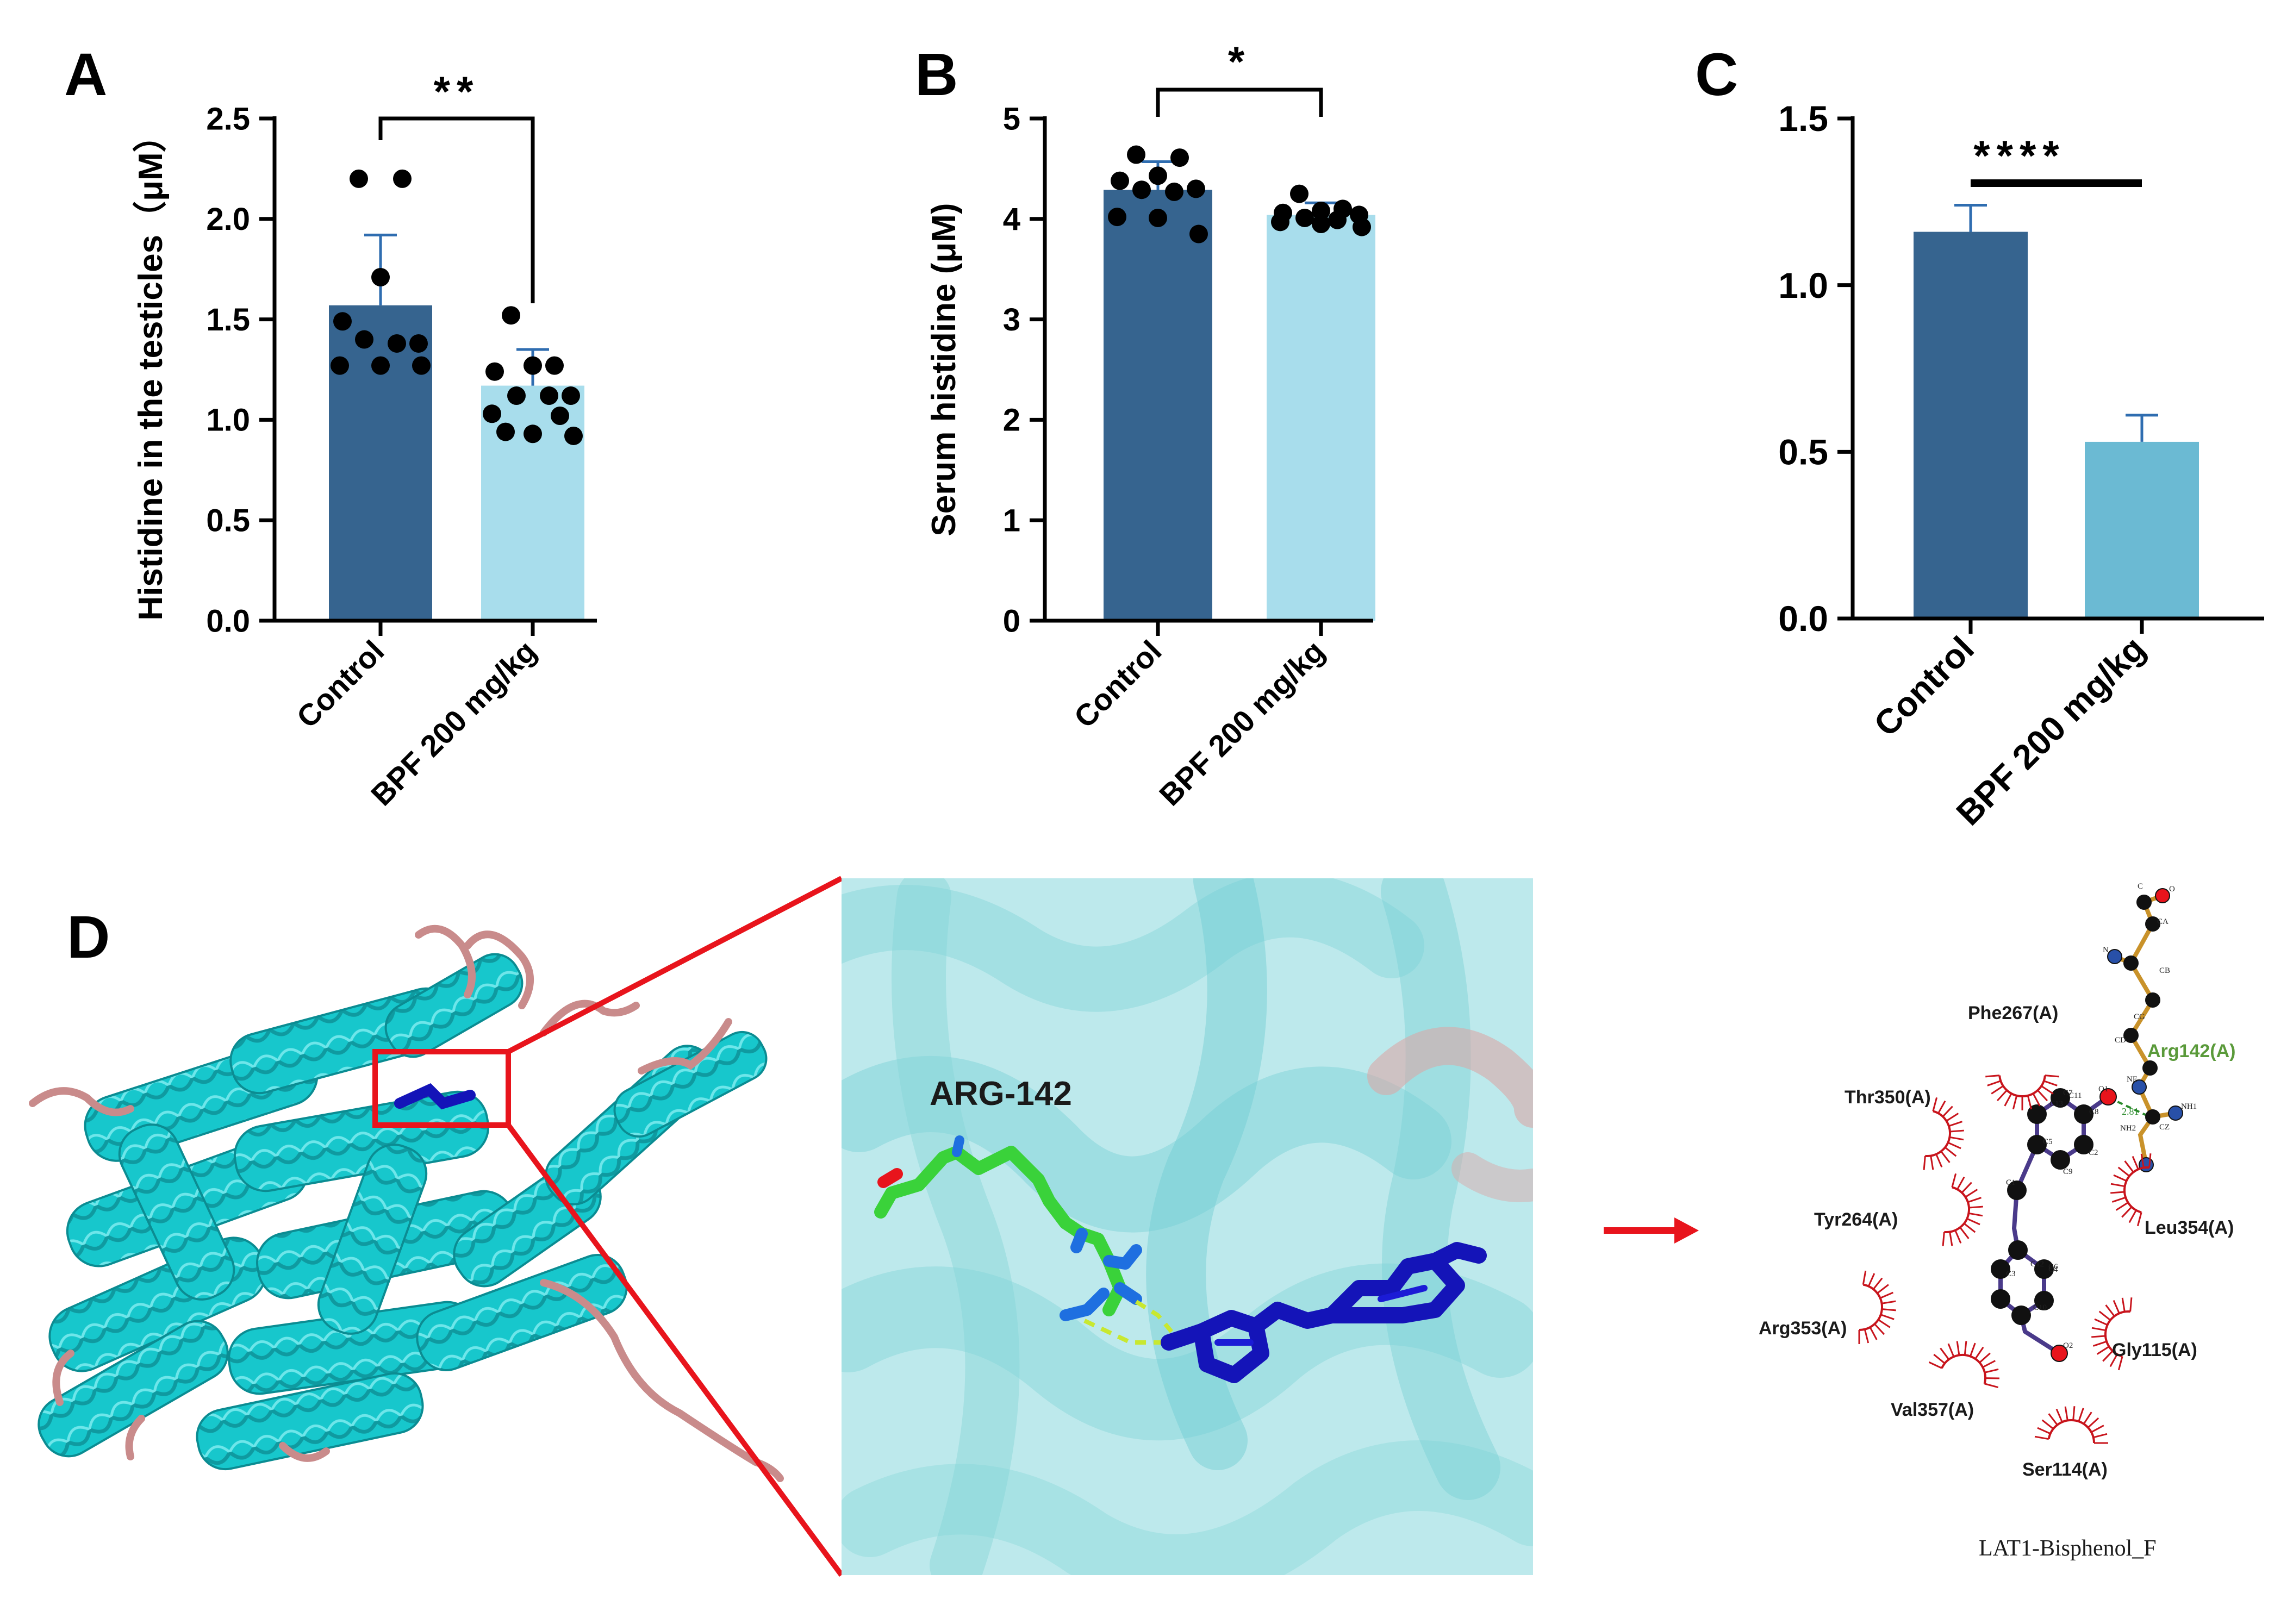 The height and width of the screenshot is (1624, 2293). What do you see at coordinates (2191, 1051) in the screenshot?
I see `residue-label-arg142: Arg142(A)` at bounding box center [2191, 1051].